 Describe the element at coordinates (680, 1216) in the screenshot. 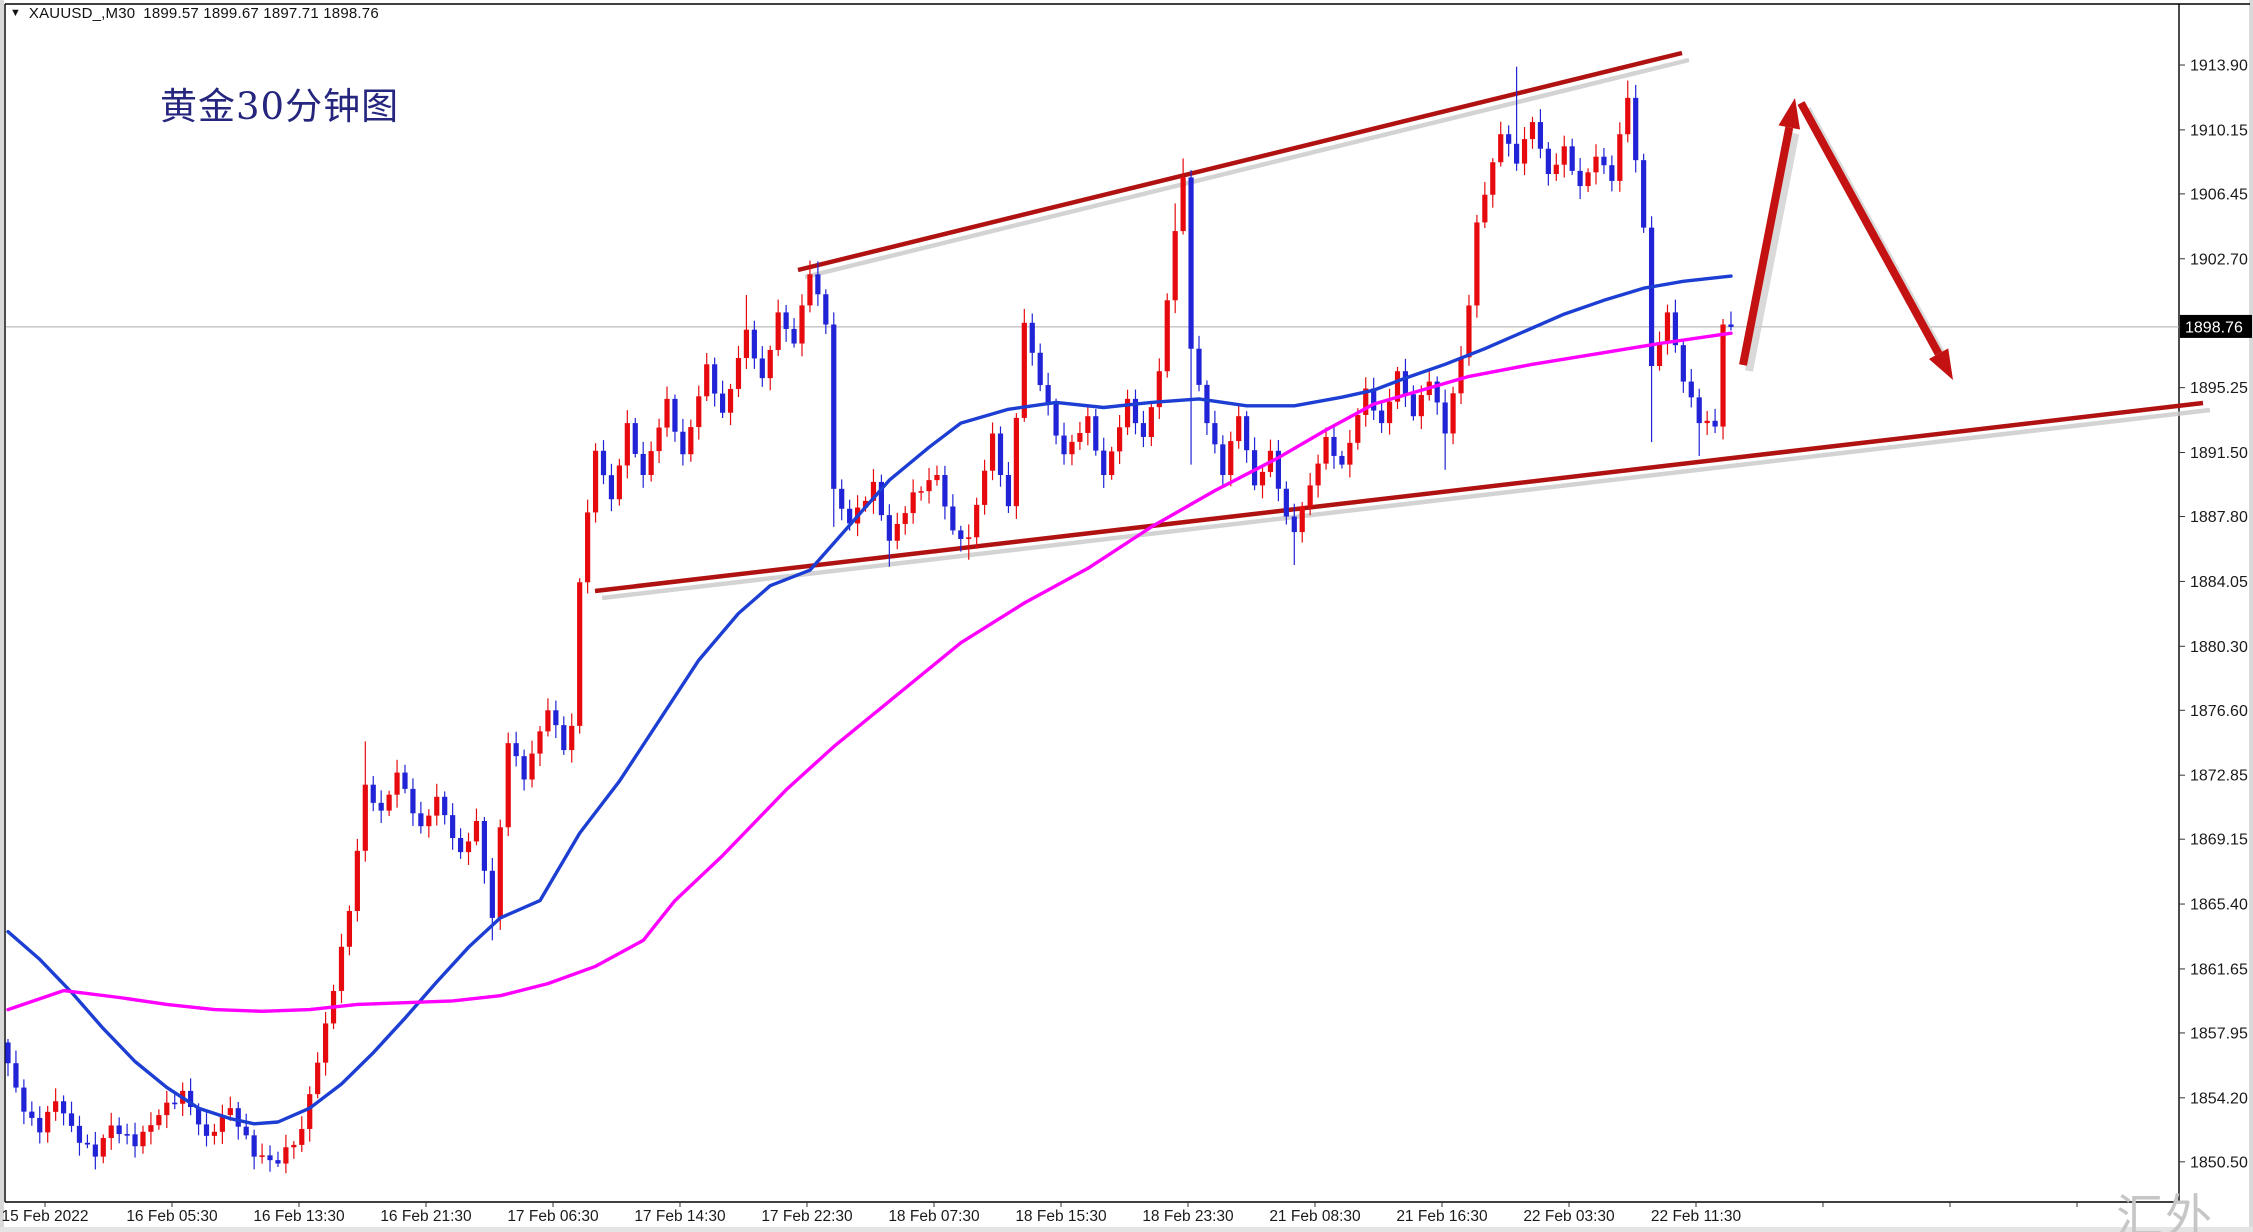

I see `time-tick-label: 17 Feb 14:30` at that location.